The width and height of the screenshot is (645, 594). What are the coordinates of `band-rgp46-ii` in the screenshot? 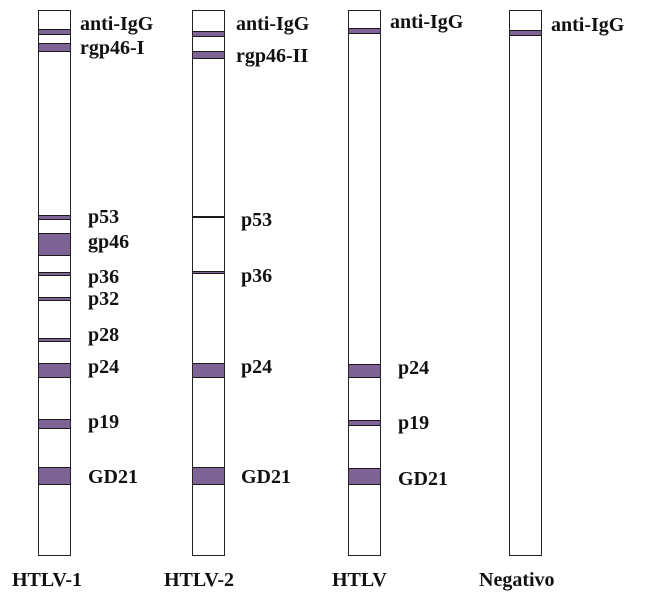 It's located at (208, 55).